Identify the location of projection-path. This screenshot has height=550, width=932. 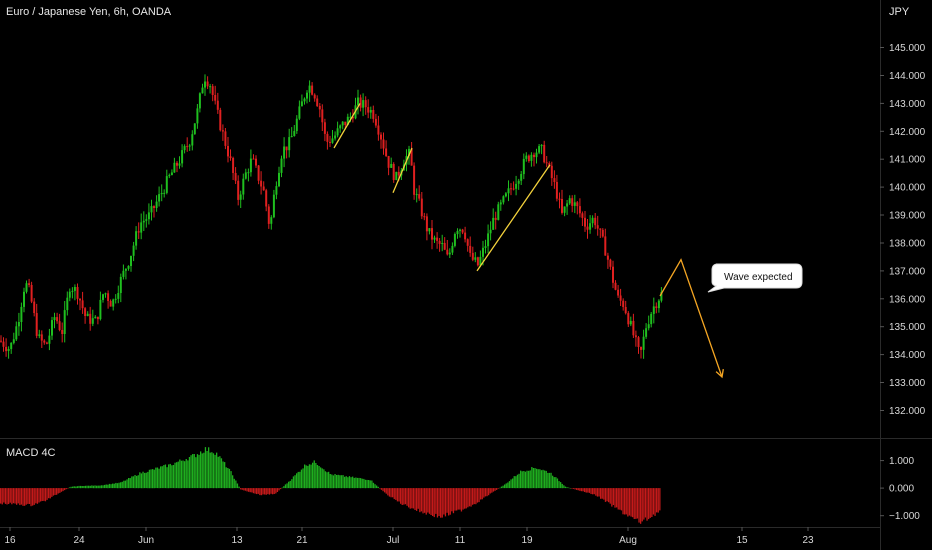
(691, 318).